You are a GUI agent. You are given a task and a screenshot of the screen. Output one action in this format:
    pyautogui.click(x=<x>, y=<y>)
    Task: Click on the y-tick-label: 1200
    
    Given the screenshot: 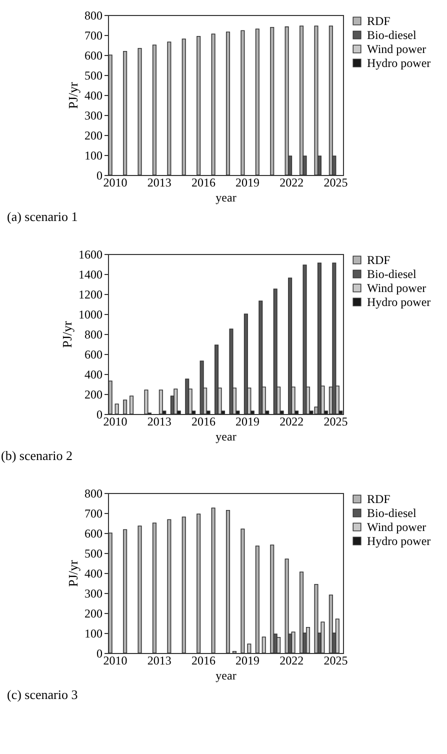 What is the action you would take?
    pyautogui.click(x=90, y=295)
    